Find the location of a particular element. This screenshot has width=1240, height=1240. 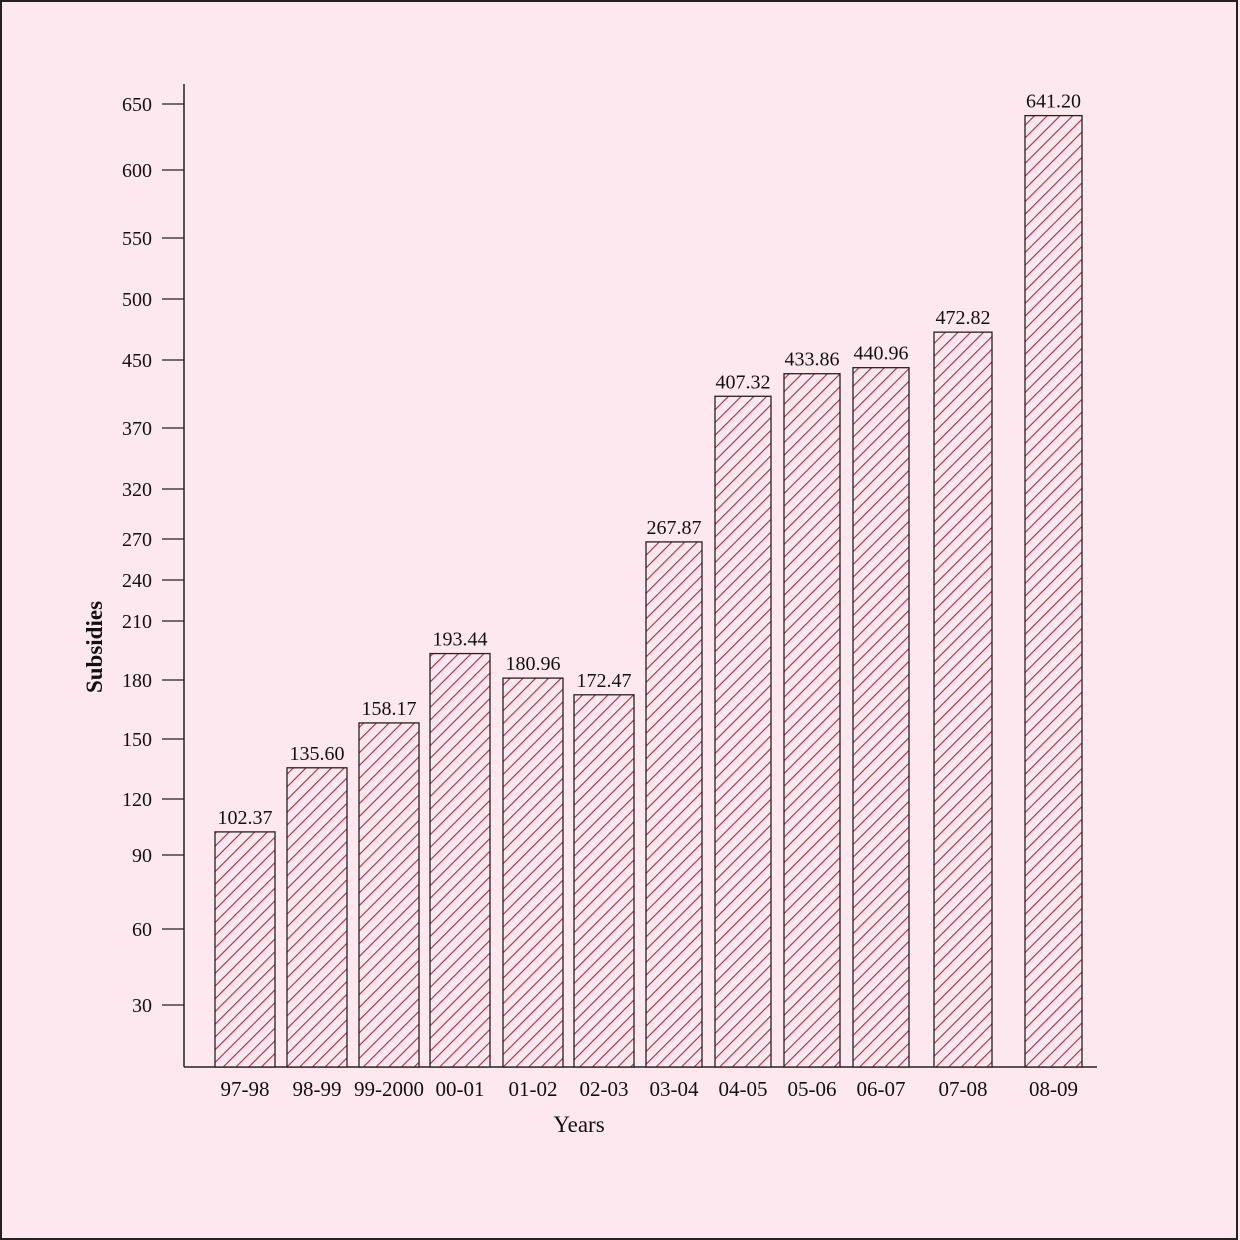

y-tick-label: 210 is located at coordinates (137, 622).